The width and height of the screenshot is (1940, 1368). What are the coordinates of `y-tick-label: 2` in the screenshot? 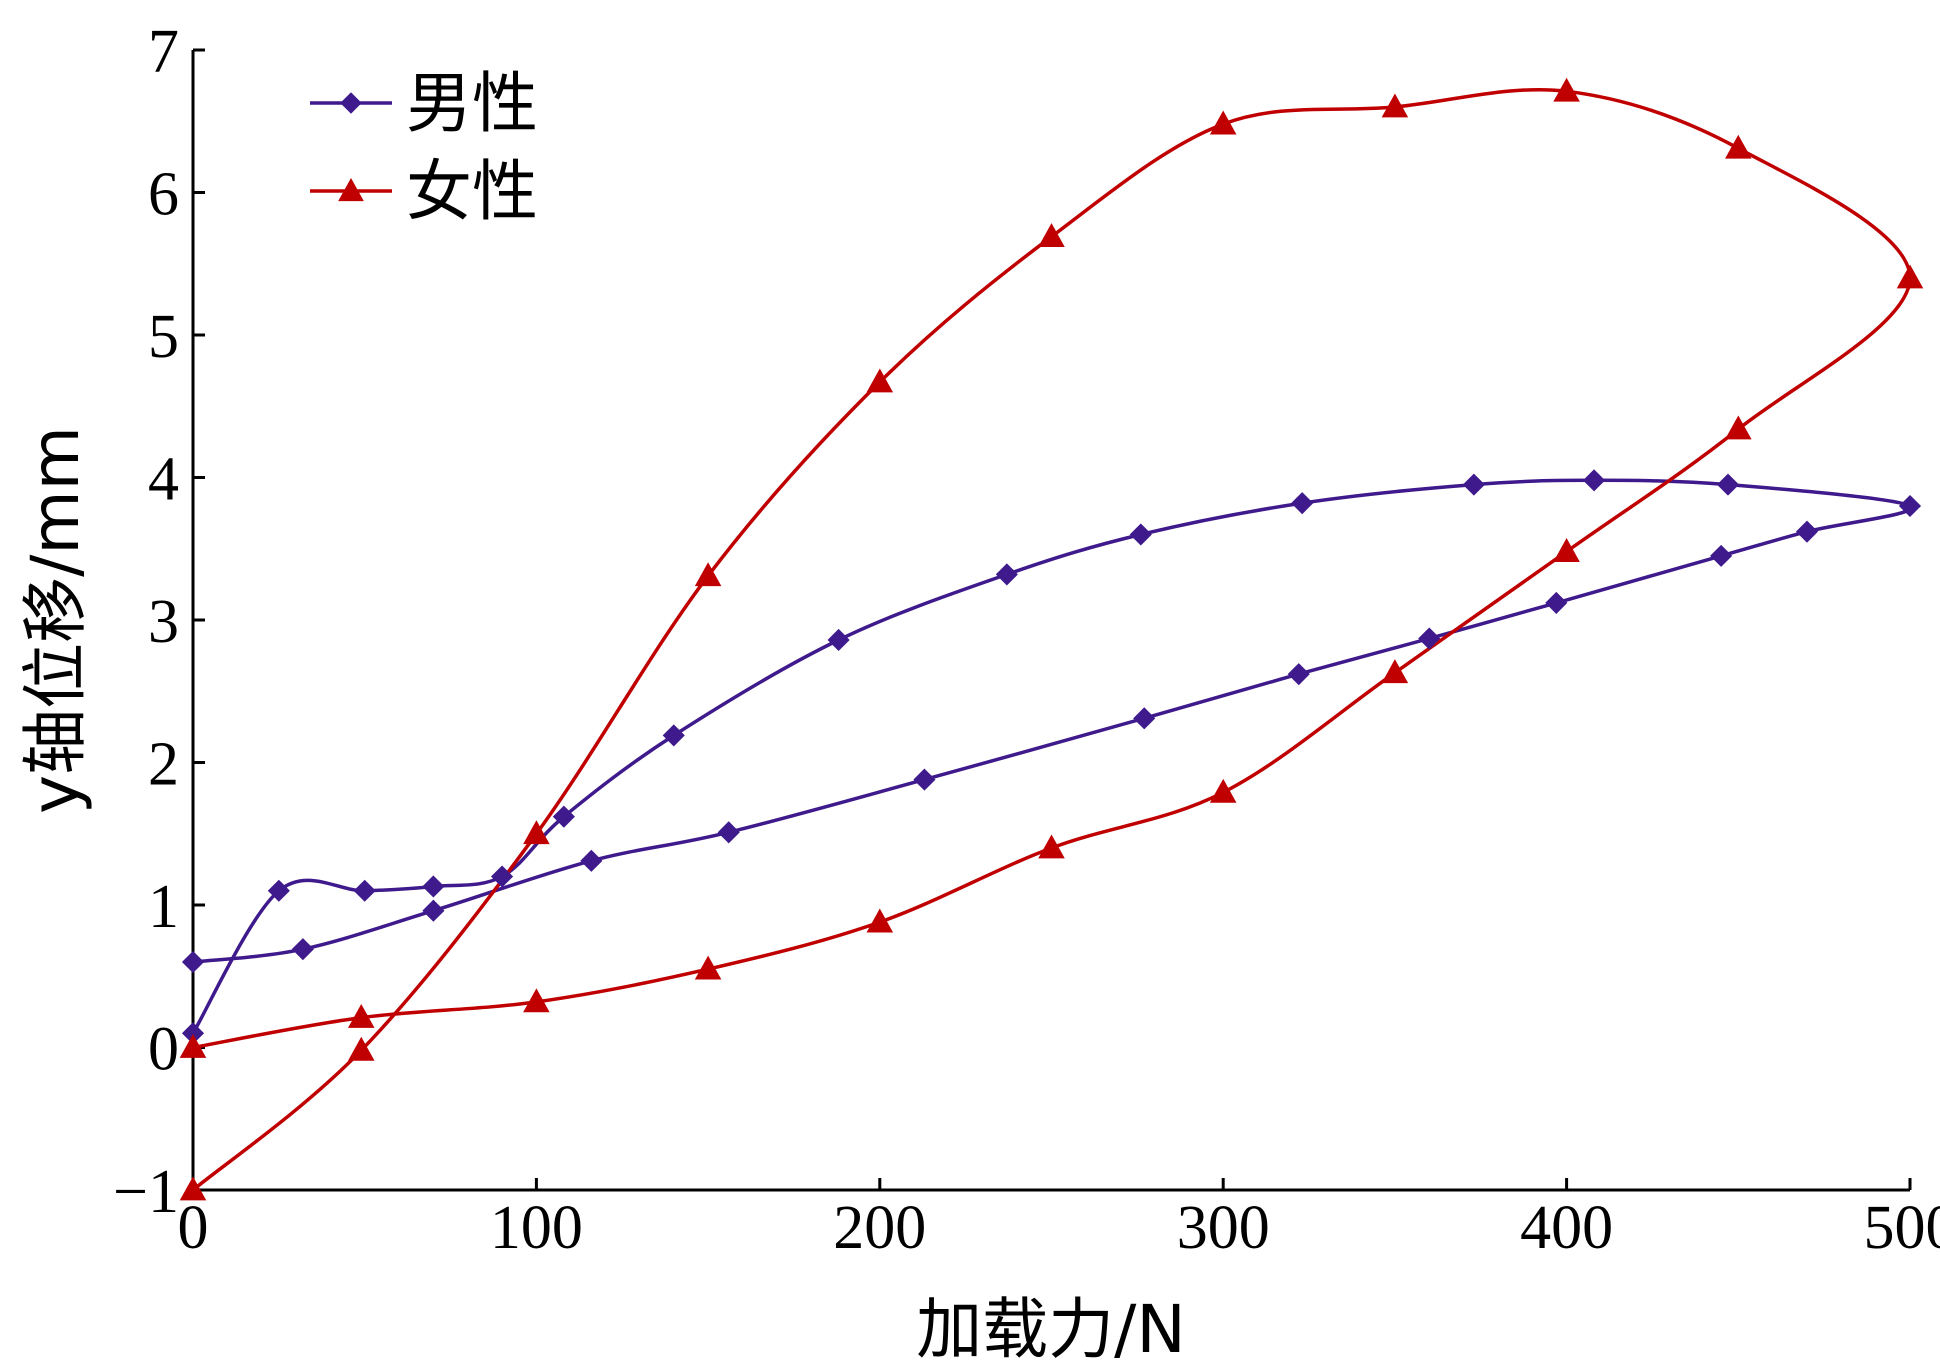 It's located at (163, 765).